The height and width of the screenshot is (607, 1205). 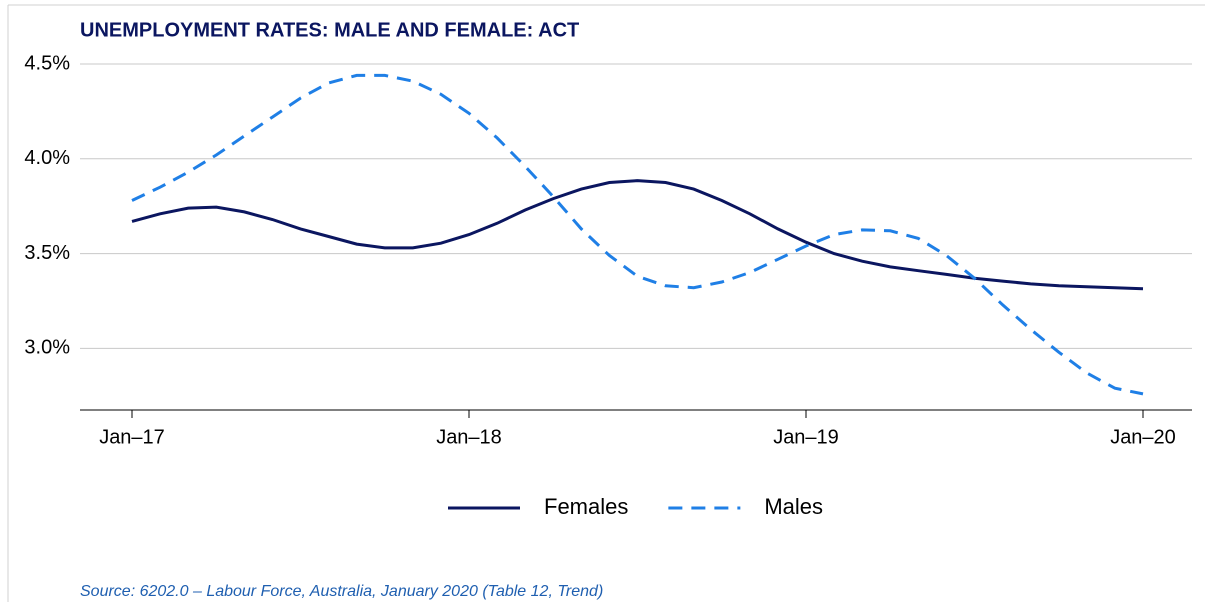 What do you see at coordinates (1143, 437) in the screenshot?
I see `x-tick-label: Jan–20` at bounding box center [1143, 437].